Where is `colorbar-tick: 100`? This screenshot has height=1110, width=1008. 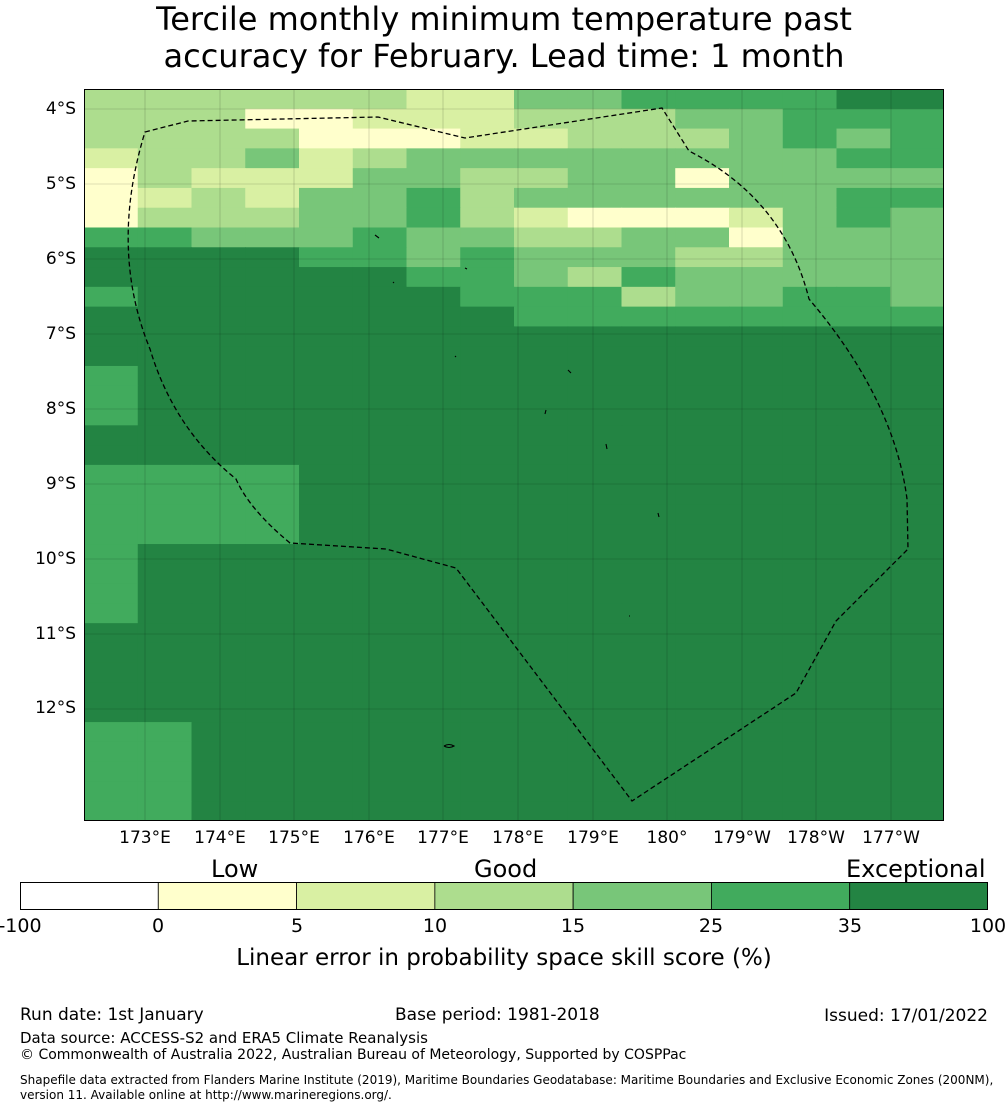 colorbar-tick: 100 is located at coordinates (988, 926).